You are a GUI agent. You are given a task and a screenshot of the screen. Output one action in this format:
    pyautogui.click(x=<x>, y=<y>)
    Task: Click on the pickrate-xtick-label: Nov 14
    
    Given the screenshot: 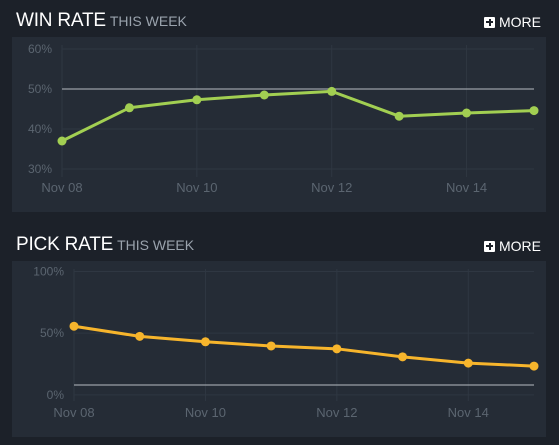 What is the action you would take?
    pyautogui.click(x=468, y=412)
    